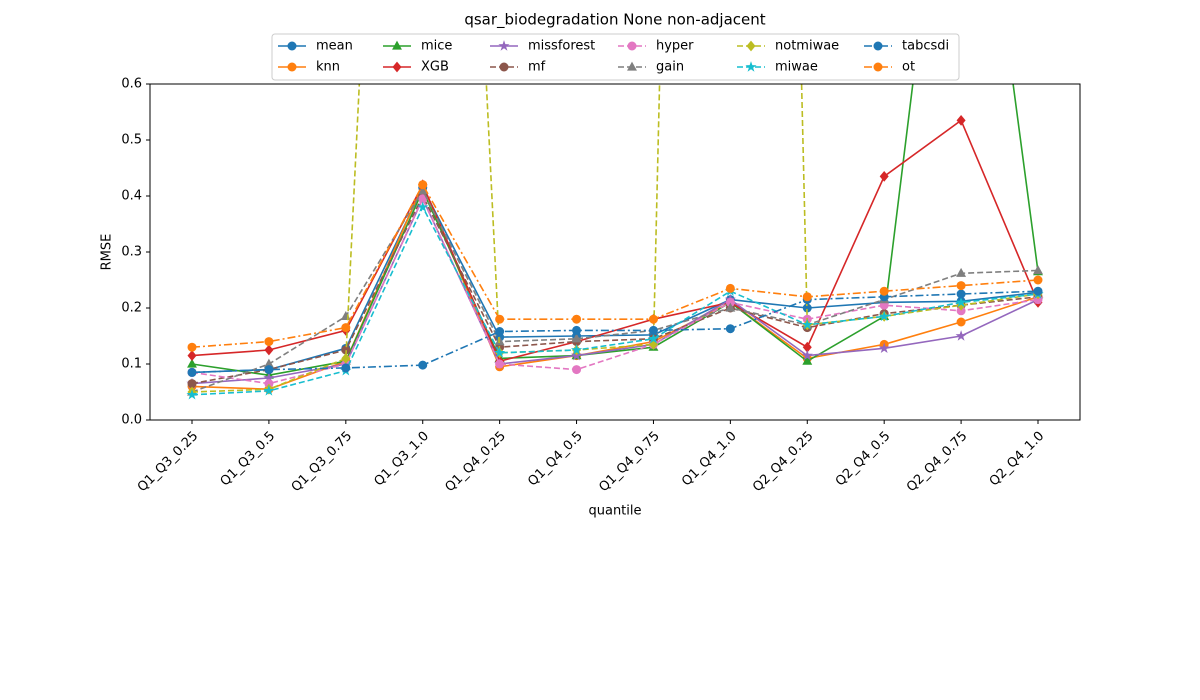  What do you see at coordinates (131, 308) in the screenshot?
I see `y-tick-label: 0.2` at bounding box center [131, 308].